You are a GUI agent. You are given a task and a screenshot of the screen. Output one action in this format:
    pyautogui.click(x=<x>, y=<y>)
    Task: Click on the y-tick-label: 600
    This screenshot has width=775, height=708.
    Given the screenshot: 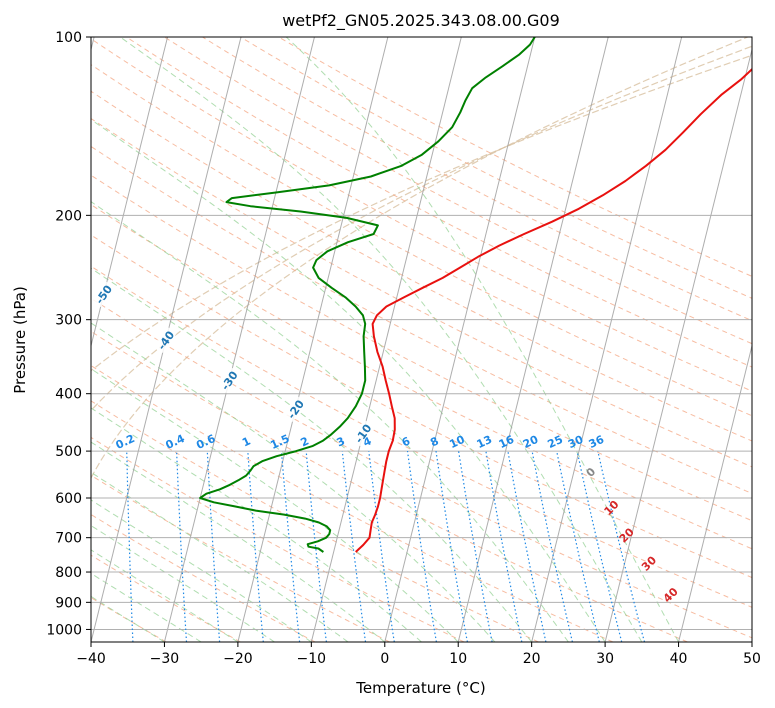 What is the action you would take?
    pyautogui.click(x=68, y=499)
    